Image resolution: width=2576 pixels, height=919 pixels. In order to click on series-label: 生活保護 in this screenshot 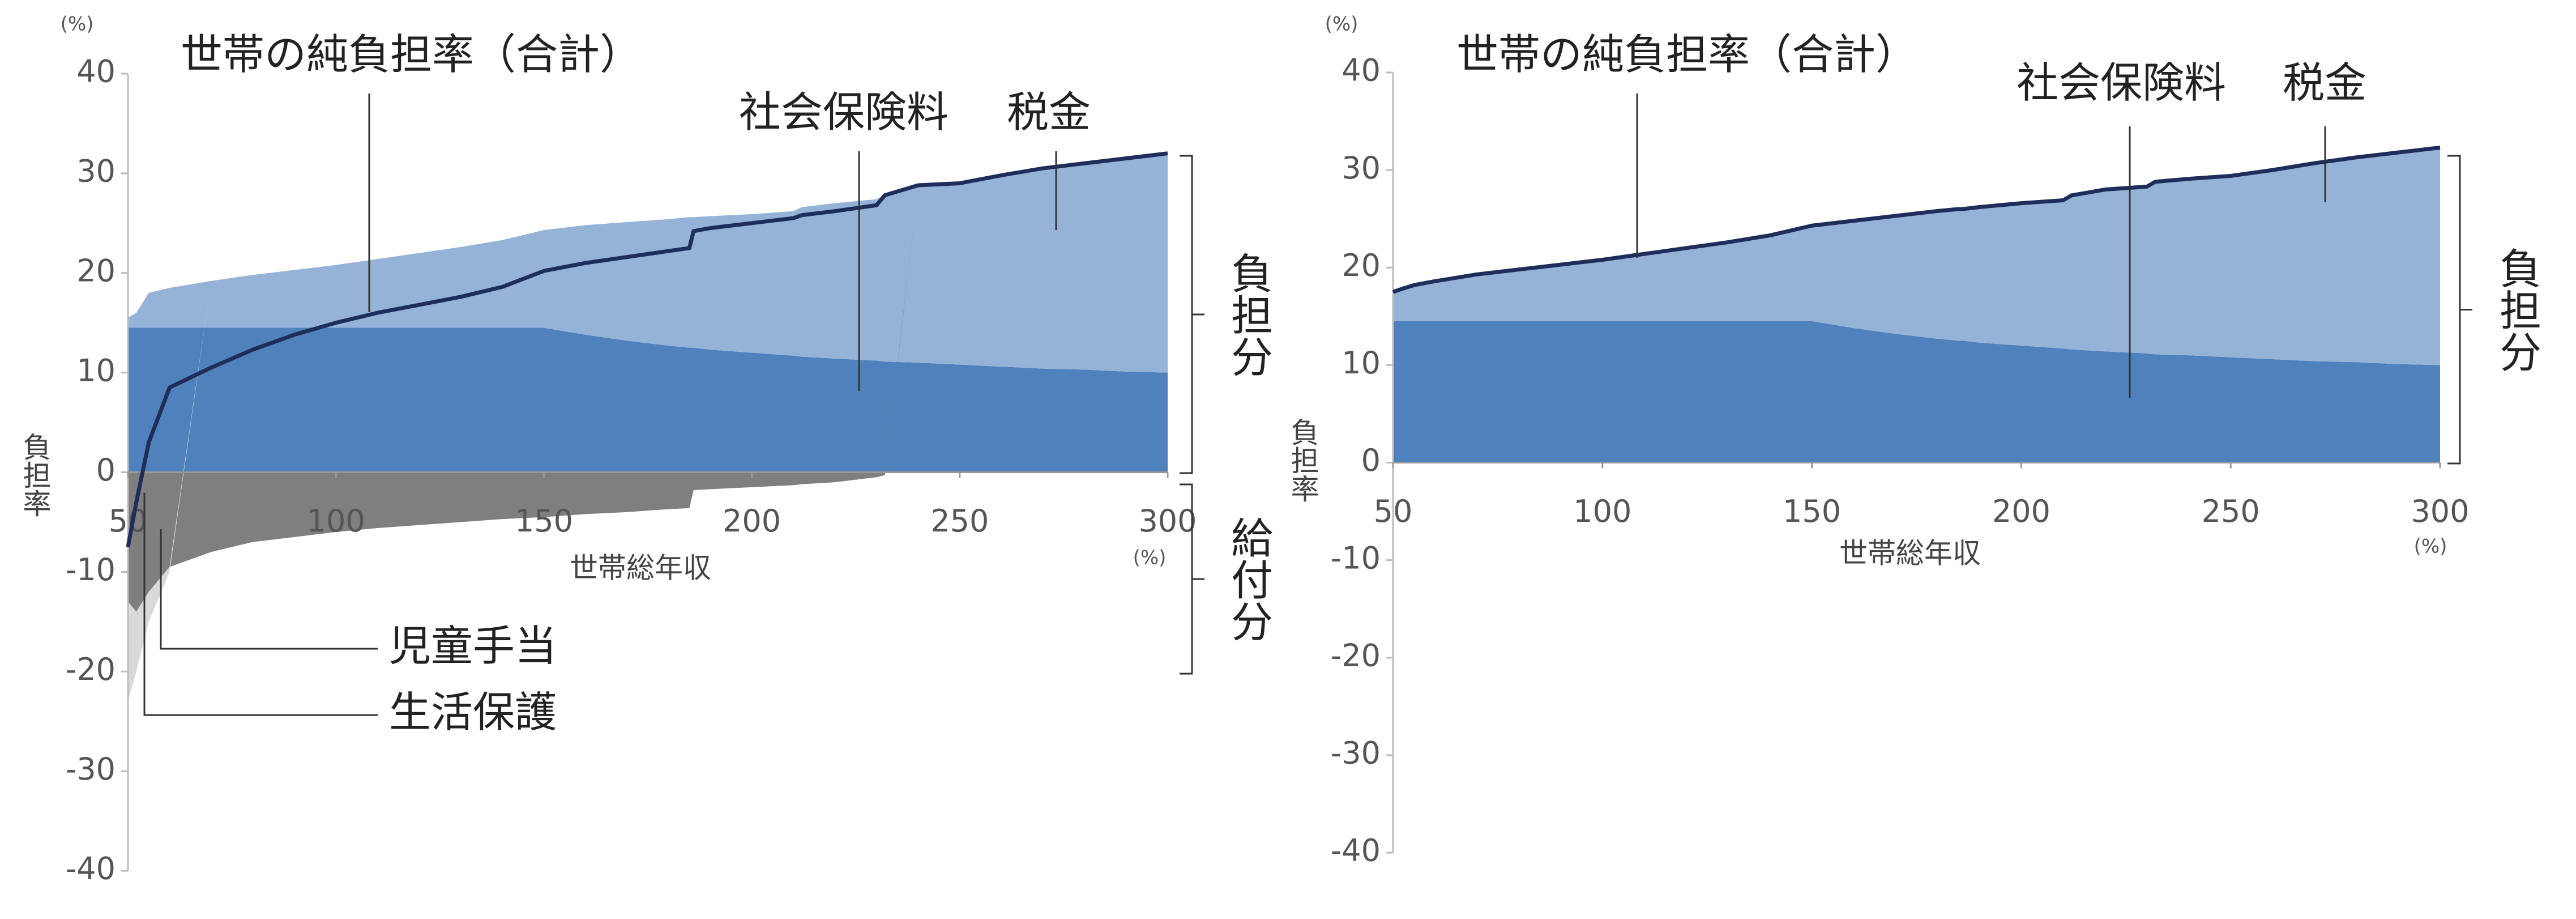, I will do `click(473, 713)`.